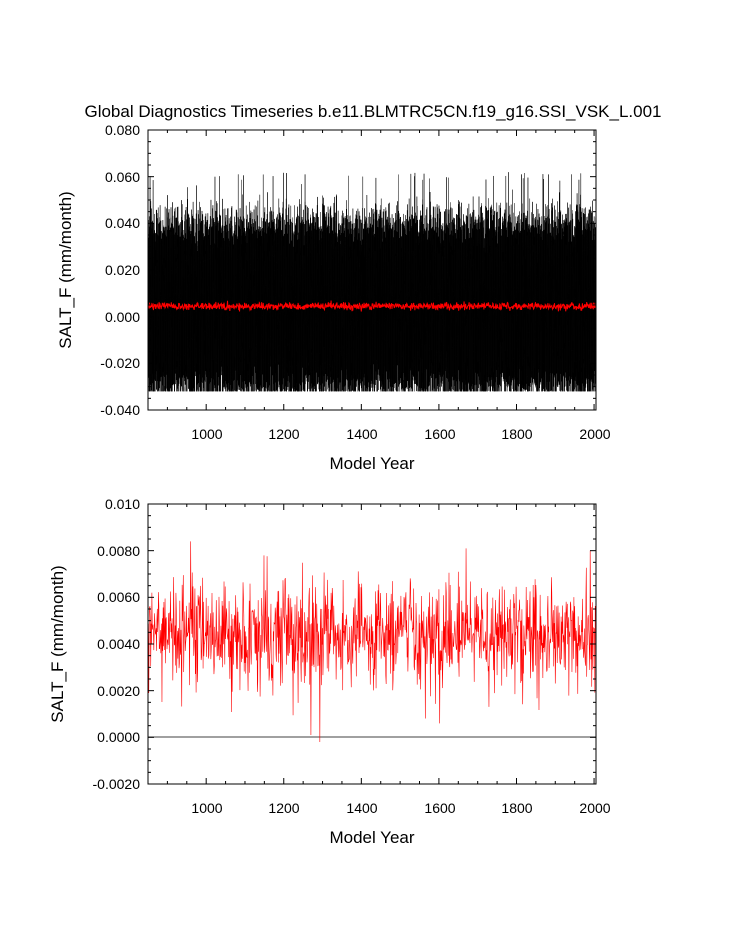 This screenshot has width=733, height=945. I want to click on top-x-tick-label: 1200, so click(283, 434).